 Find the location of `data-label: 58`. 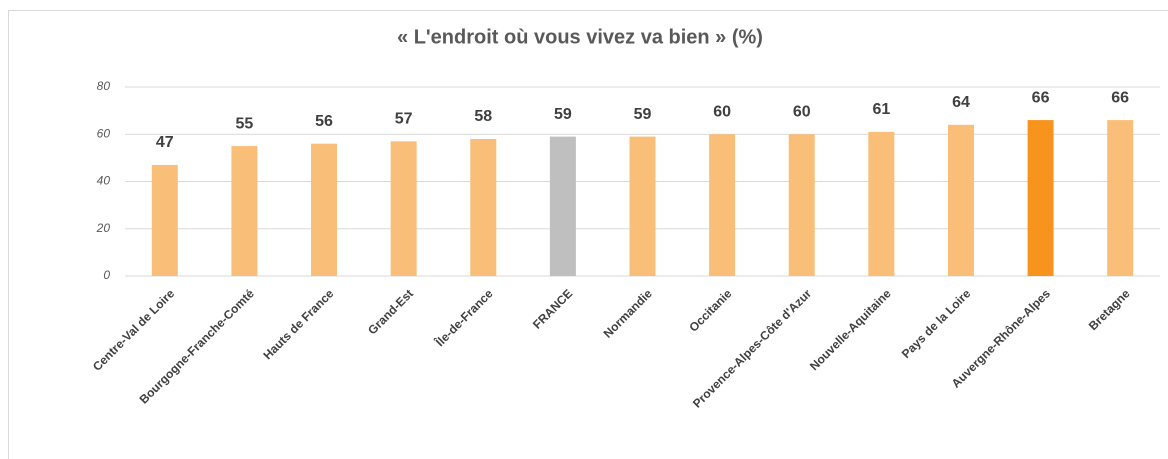

data-label: 58 is located at coordinates (483, 116).